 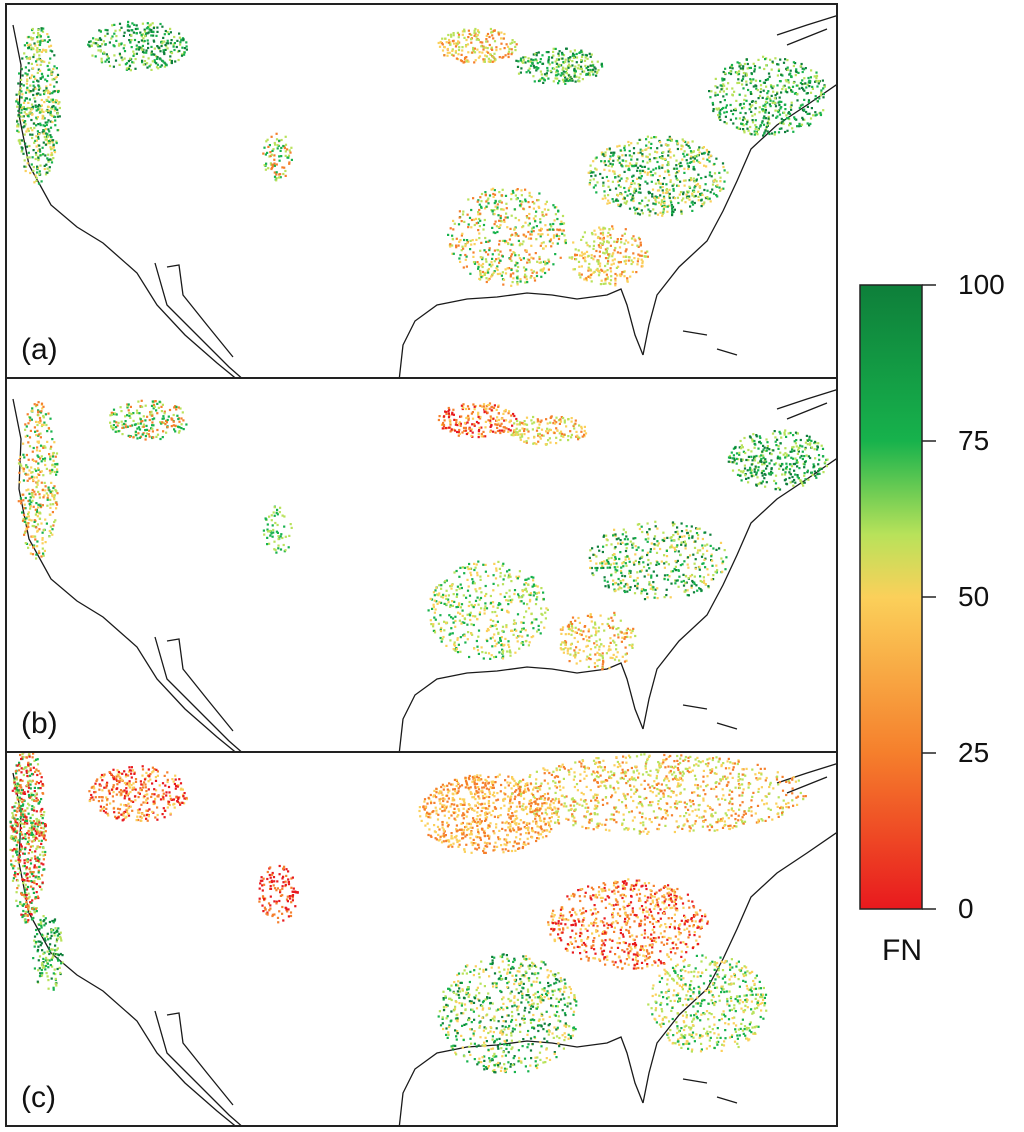 I want to click on panel-label-a: (a), so click(x=39, y=349).